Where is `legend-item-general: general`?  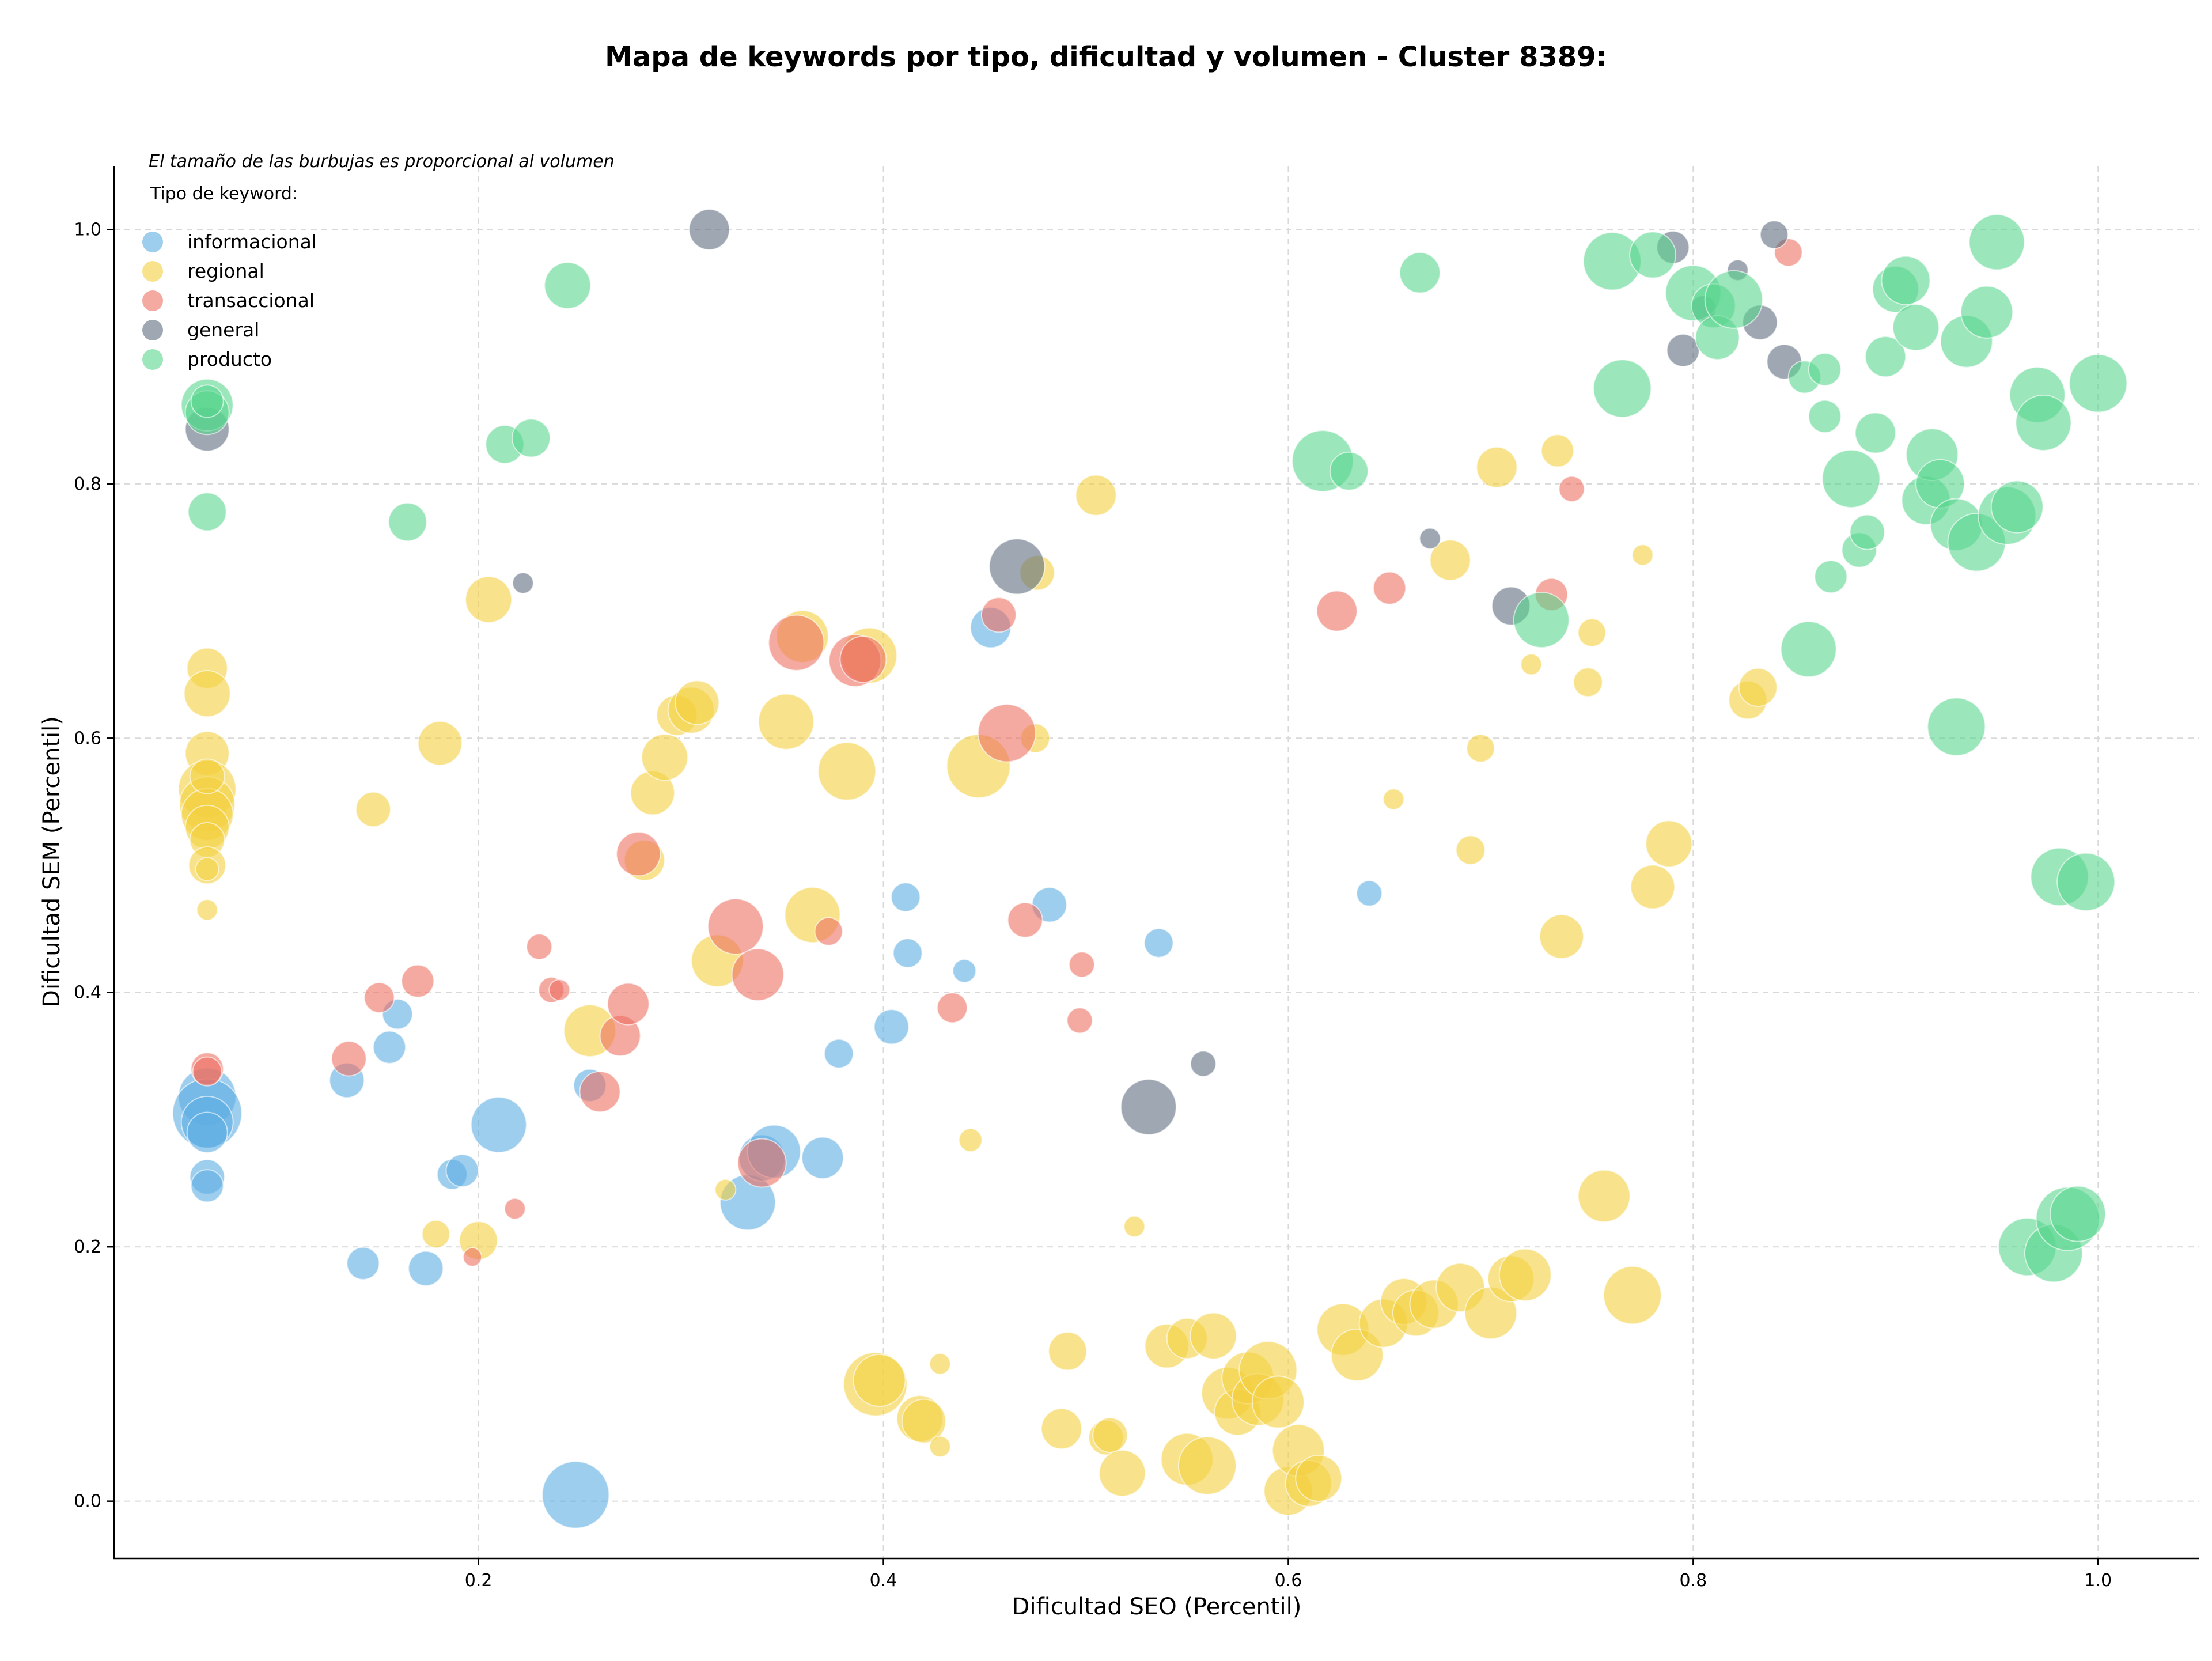 legend-item-general: general is located at coordinates (200, 330).